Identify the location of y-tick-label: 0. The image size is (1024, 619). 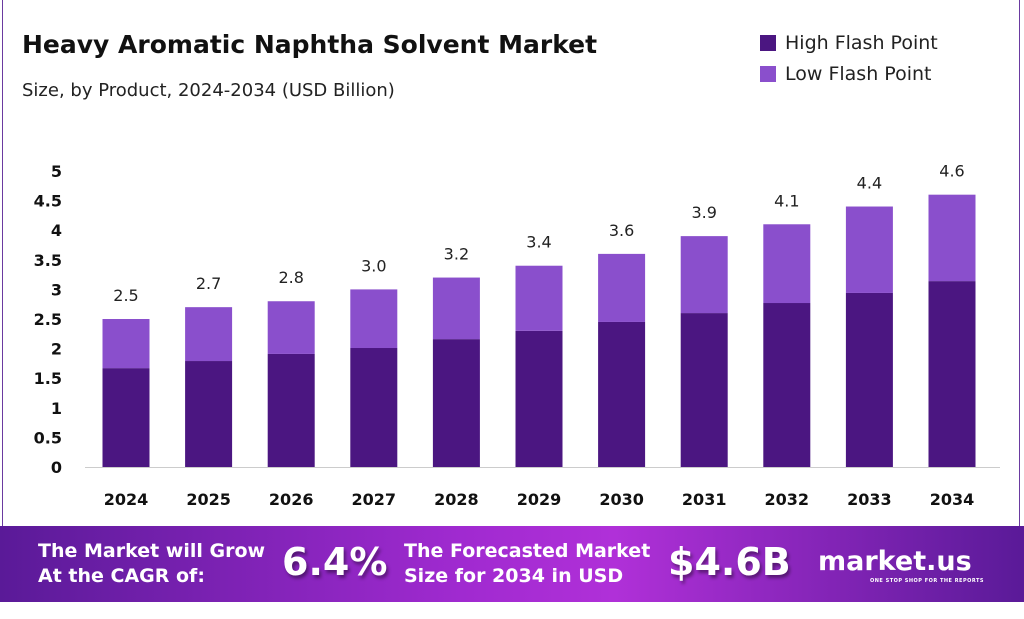
(56, 467).